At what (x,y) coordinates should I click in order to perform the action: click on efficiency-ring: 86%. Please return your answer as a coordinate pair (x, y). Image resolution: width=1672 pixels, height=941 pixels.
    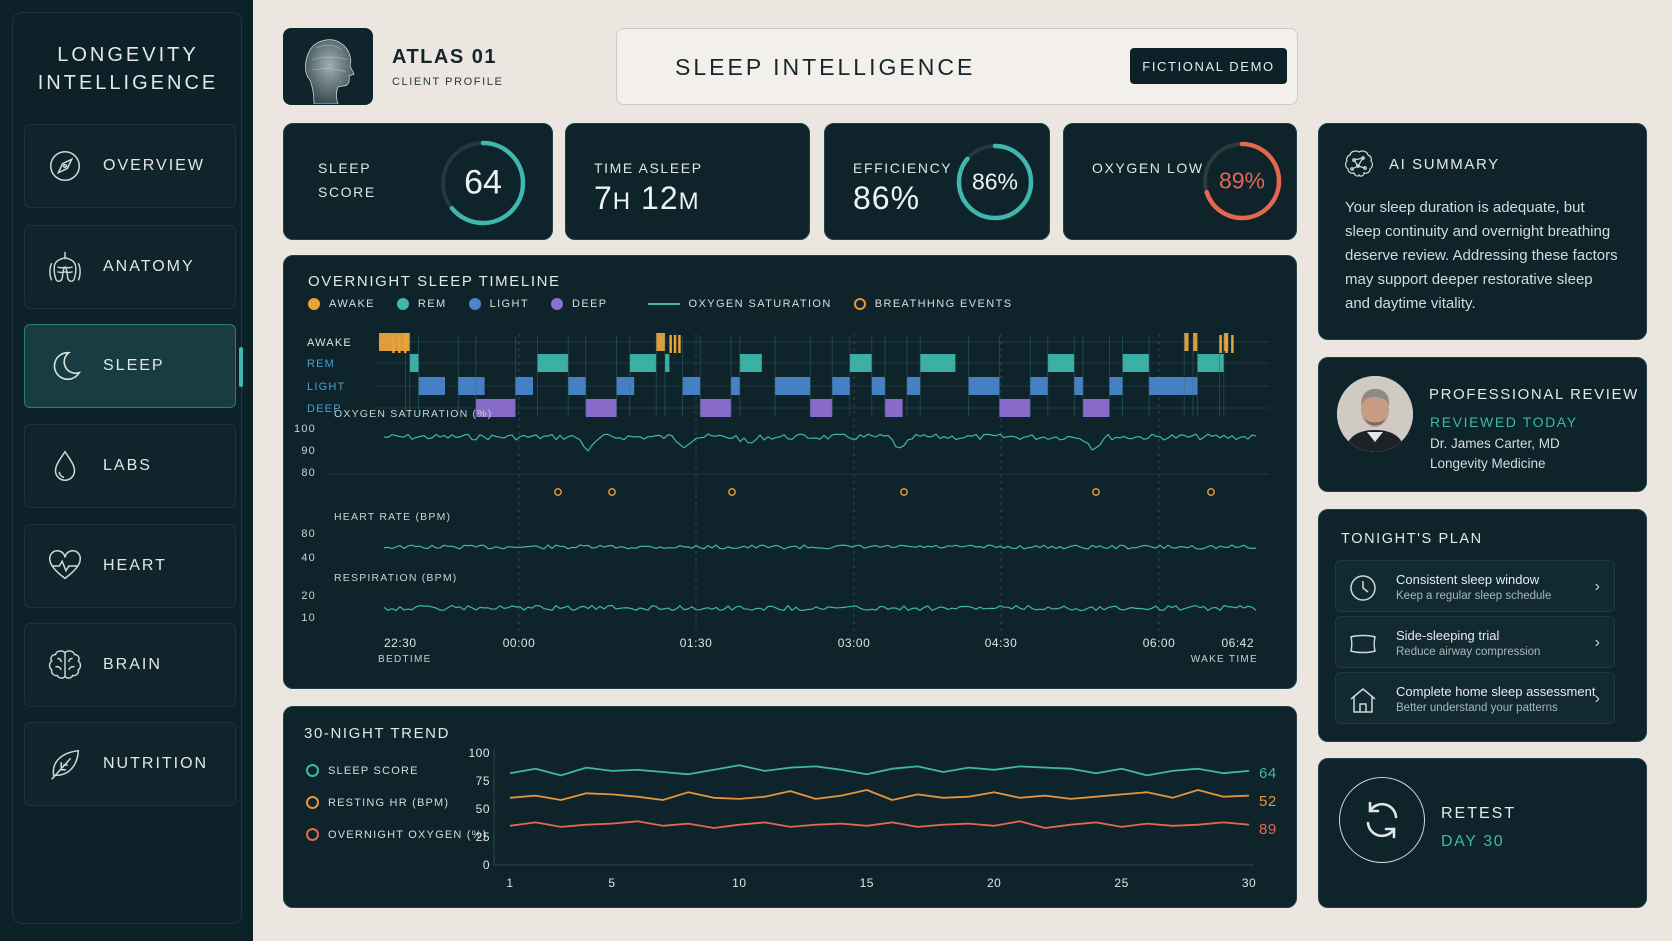
    Looking at the image, I should click on (995, 182).